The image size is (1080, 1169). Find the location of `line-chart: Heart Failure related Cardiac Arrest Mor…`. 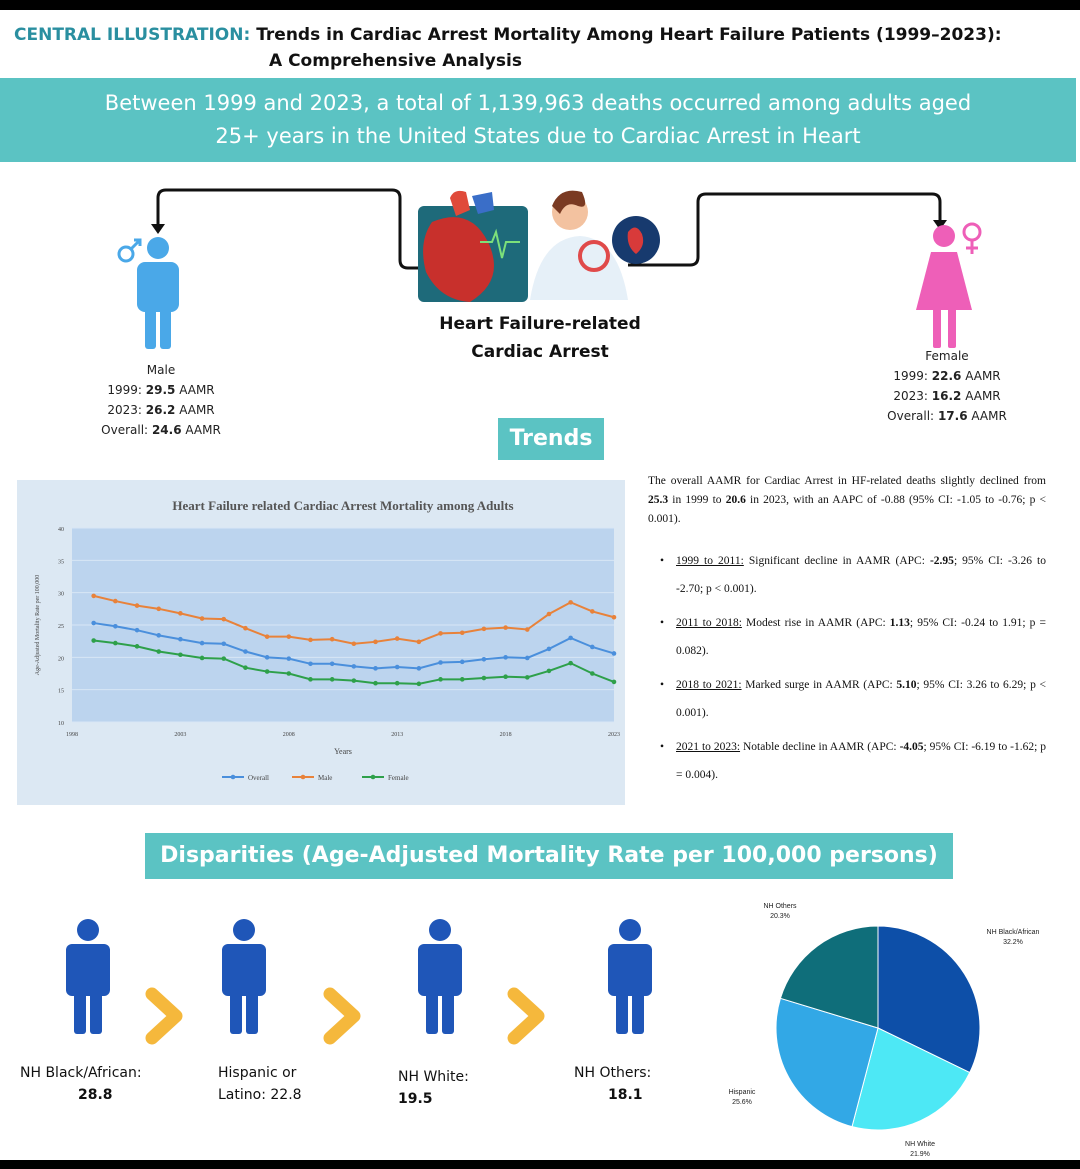

line-chart: Heart Failure related Cardiac Arrest Mor… is located at coordinates (327, 640).